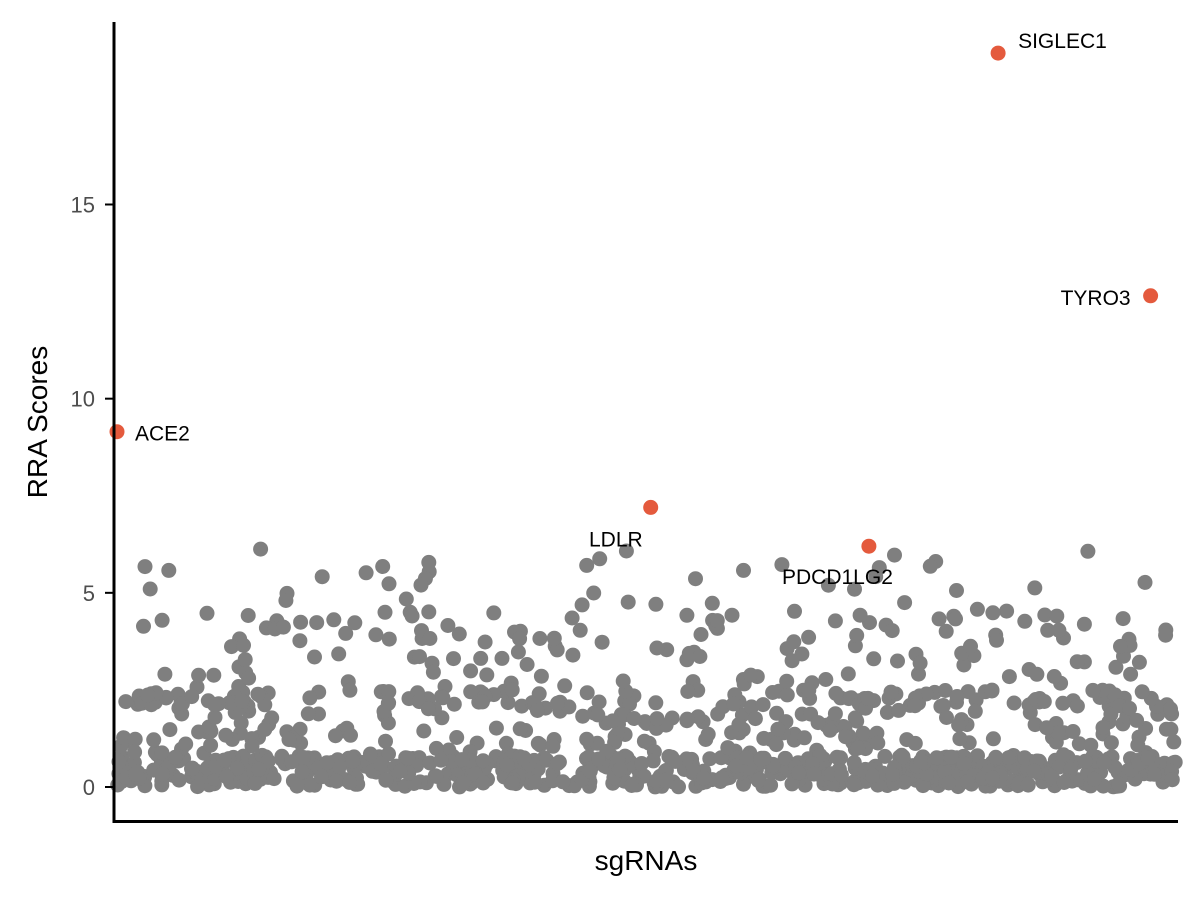 The height and width of the screenshot is (900, 1200). What do you see at coordinates (616, 539) in the screenshot?
I see `label-ldlr: LDLR` at bounding box center [616, 539].